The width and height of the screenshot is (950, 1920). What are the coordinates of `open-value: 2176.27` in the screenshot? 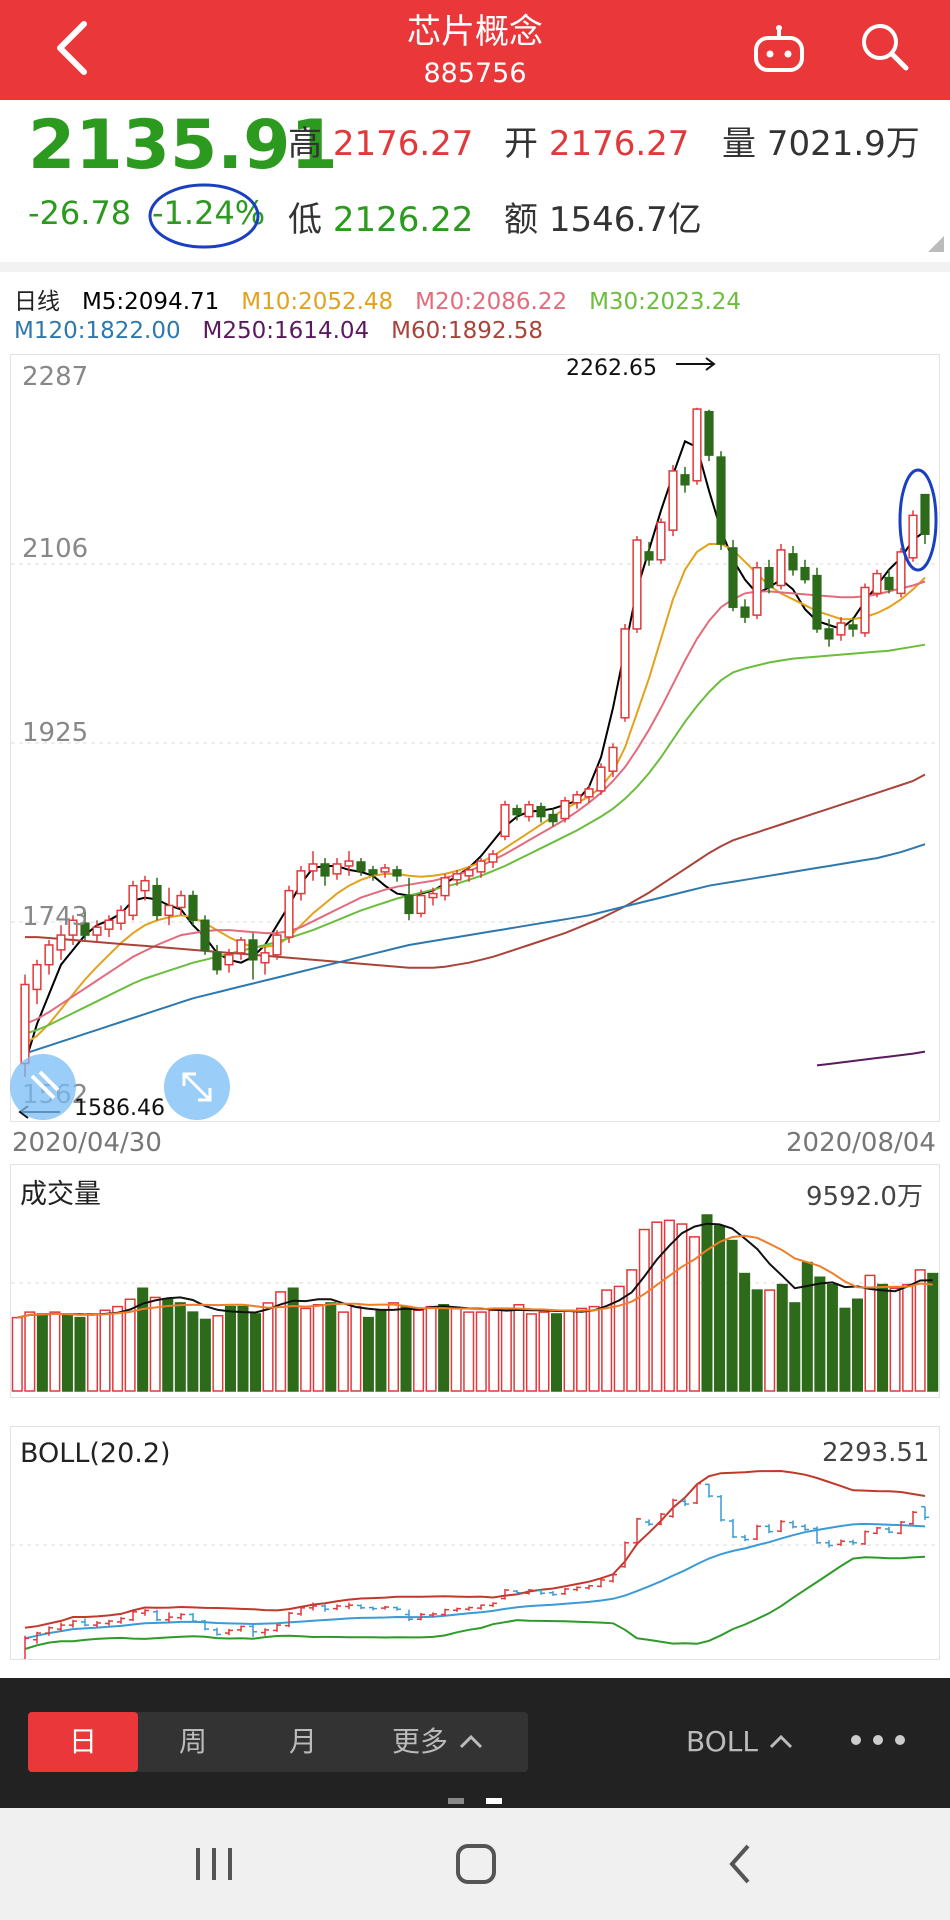 It's located at (619, 144).